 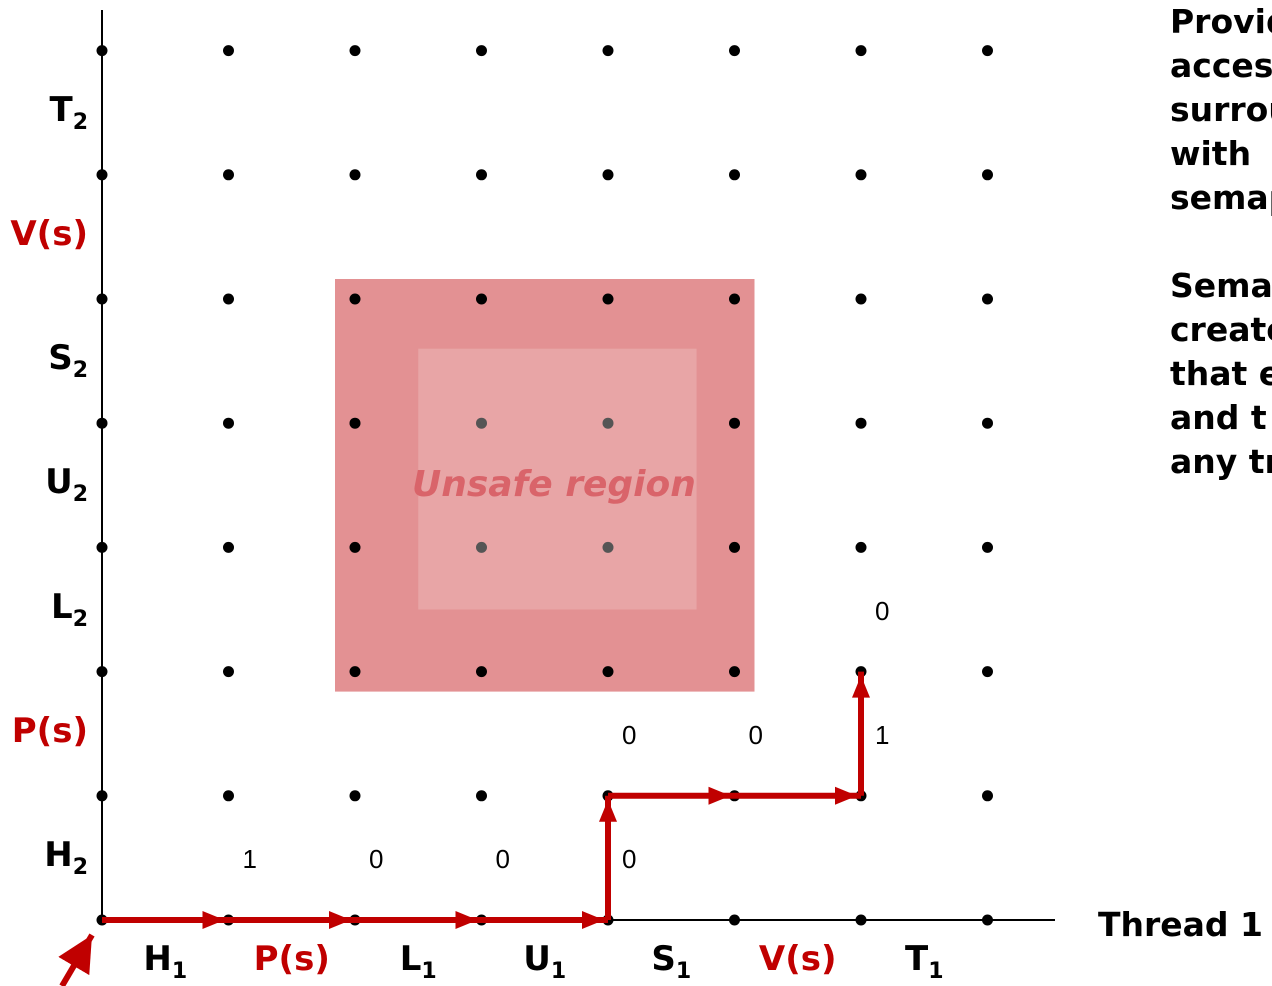 I want to click on thread2-tick-label: T2, so click(x=68, y=112).